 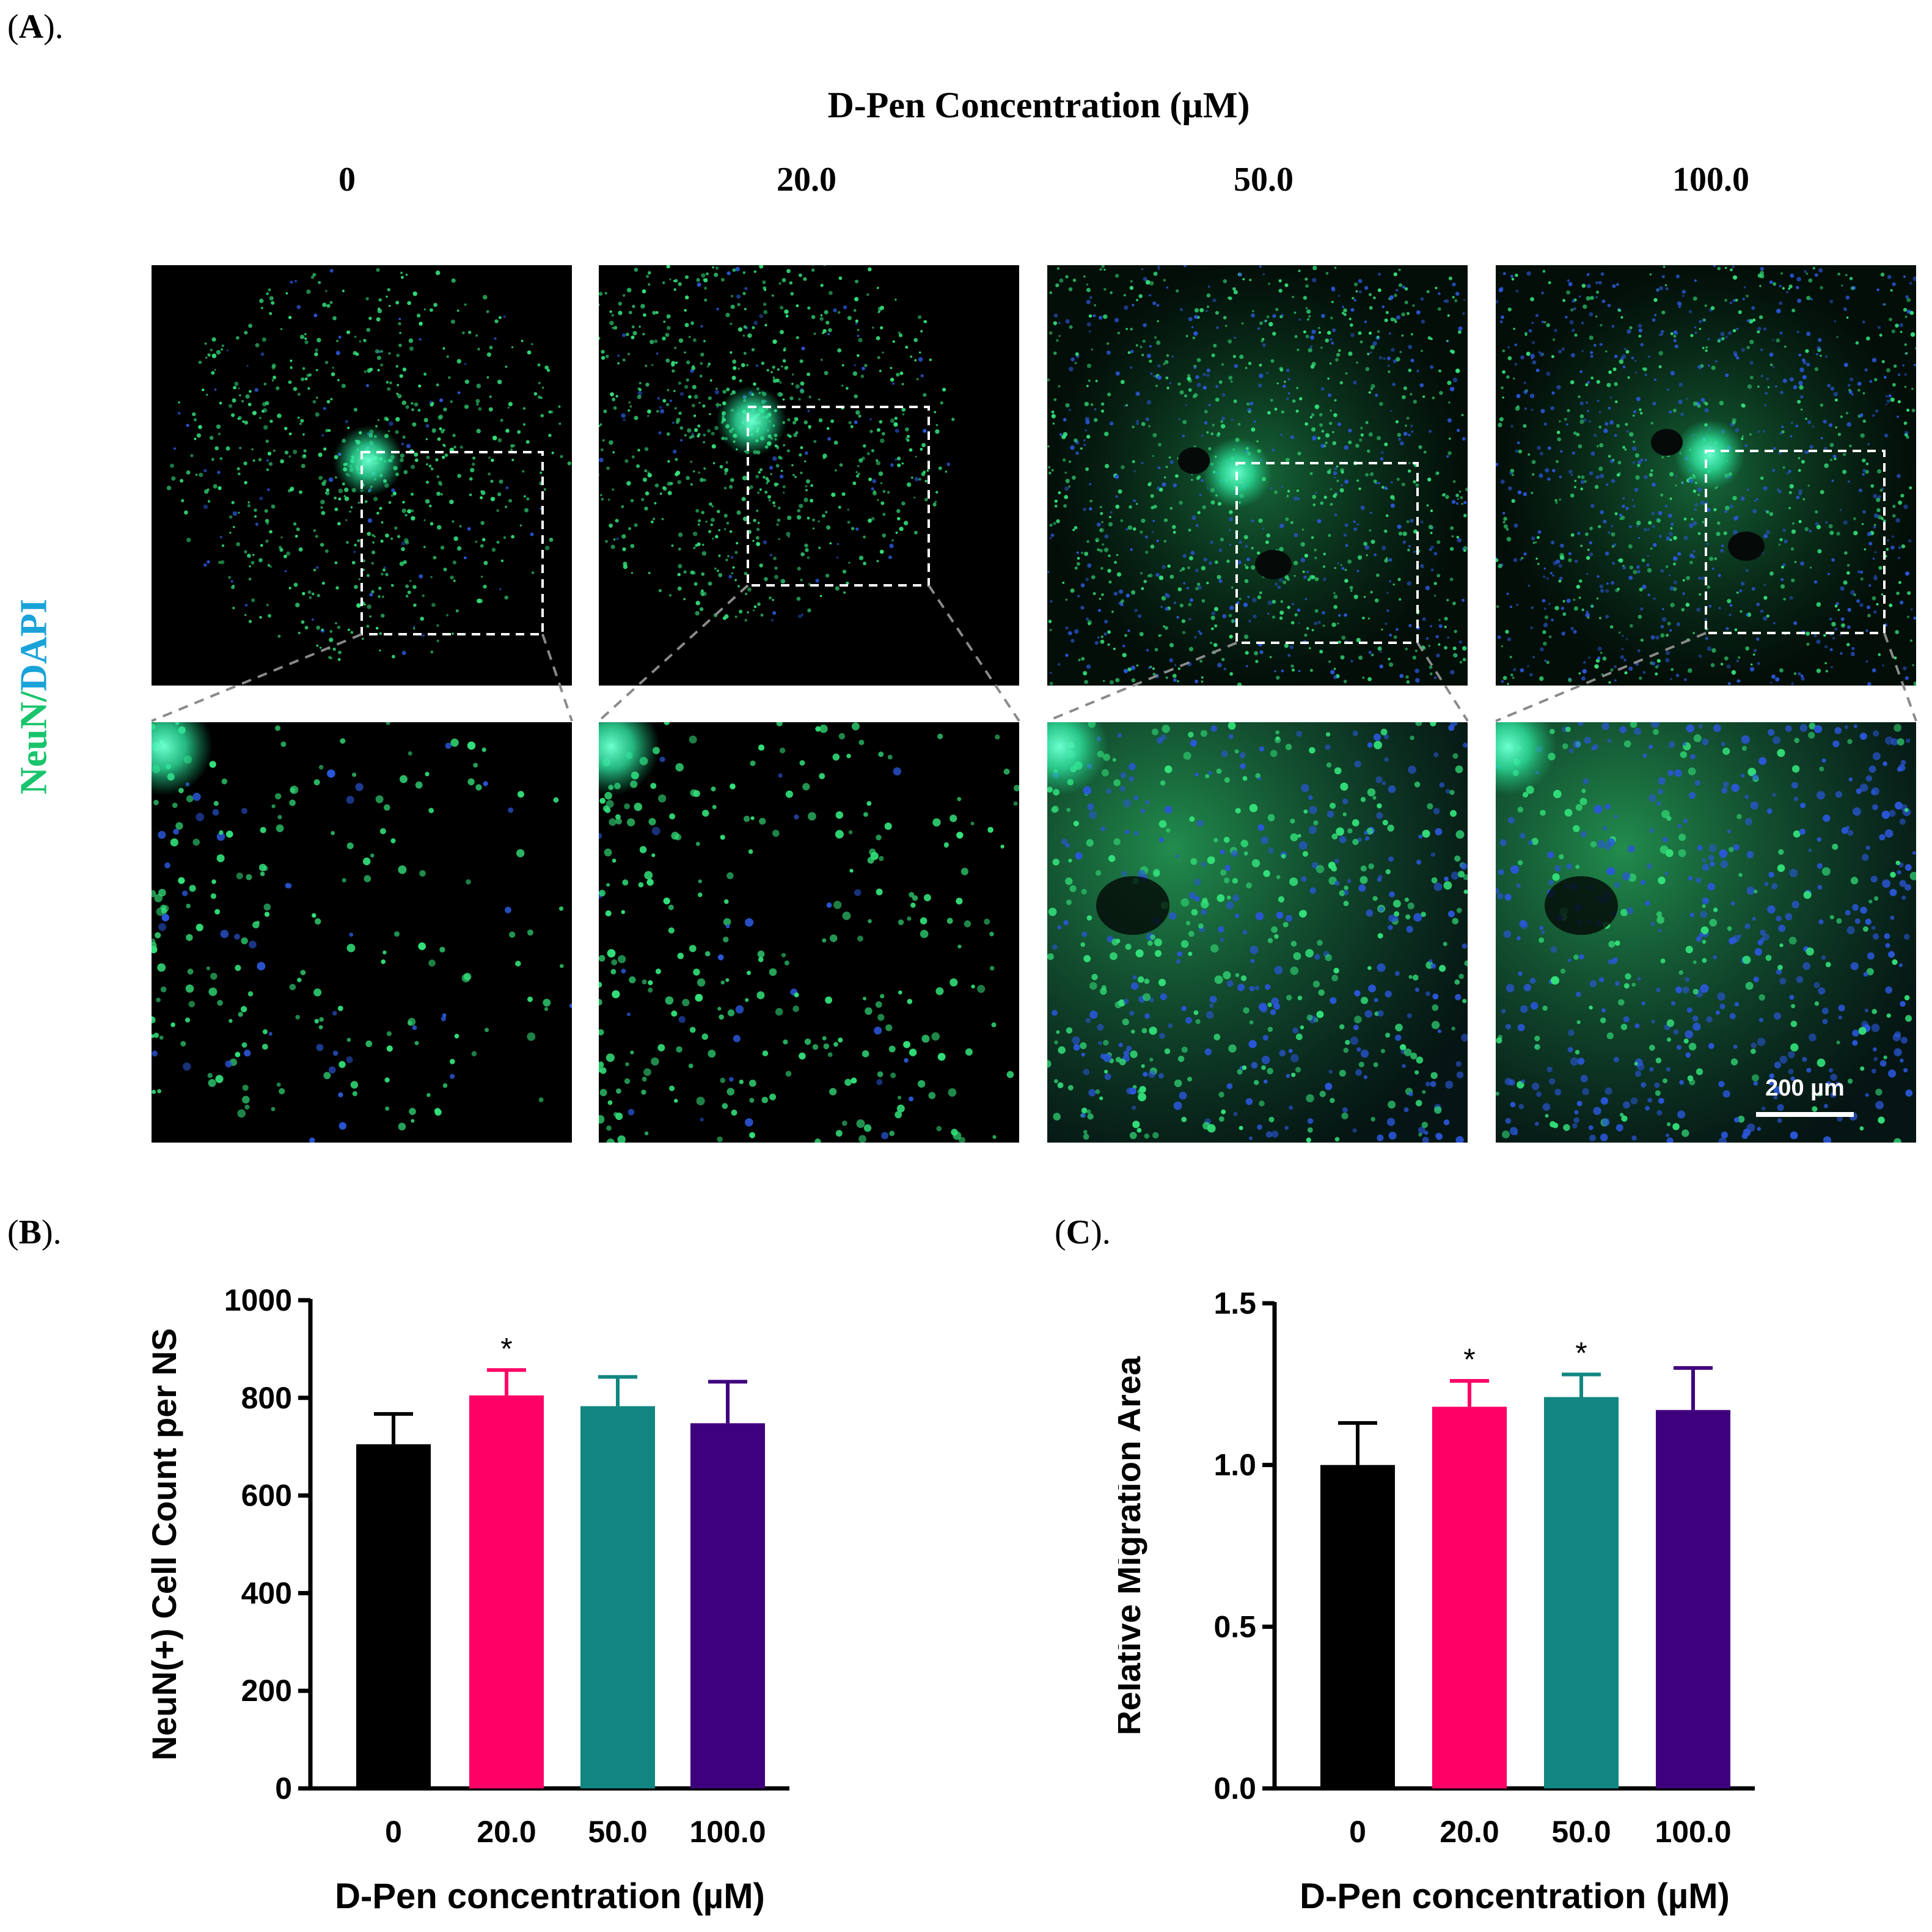 I want to click on chart-c-xlabel: D-Pen concentration (µM), so click(x=1515, y=1896).